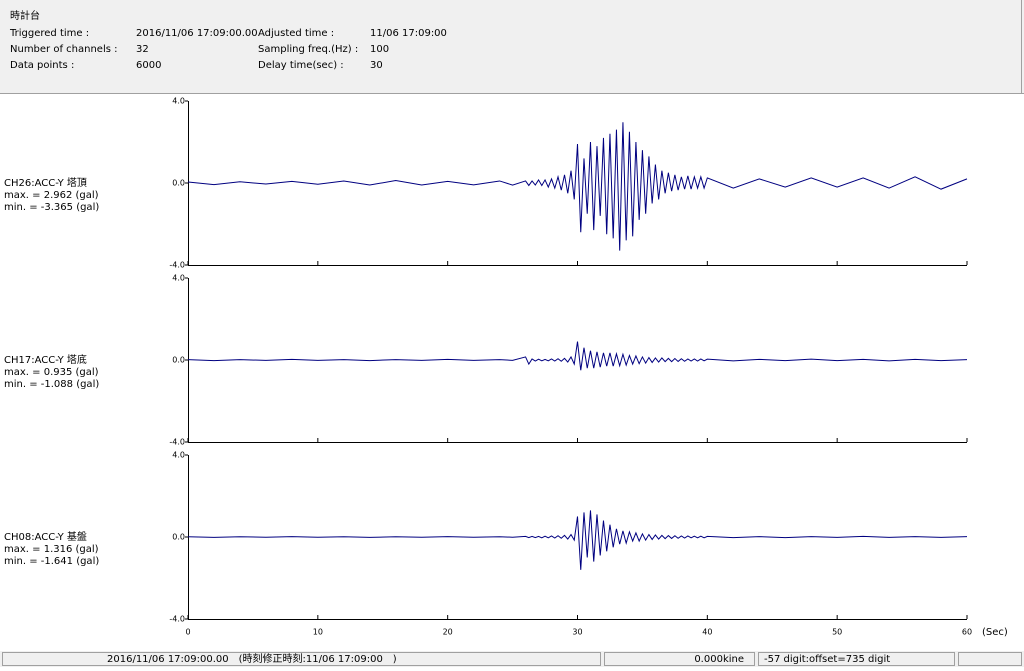  Describe the element at coordinates (577, 632) in the screenshot. I see `x-tick-label: 30` at that location.